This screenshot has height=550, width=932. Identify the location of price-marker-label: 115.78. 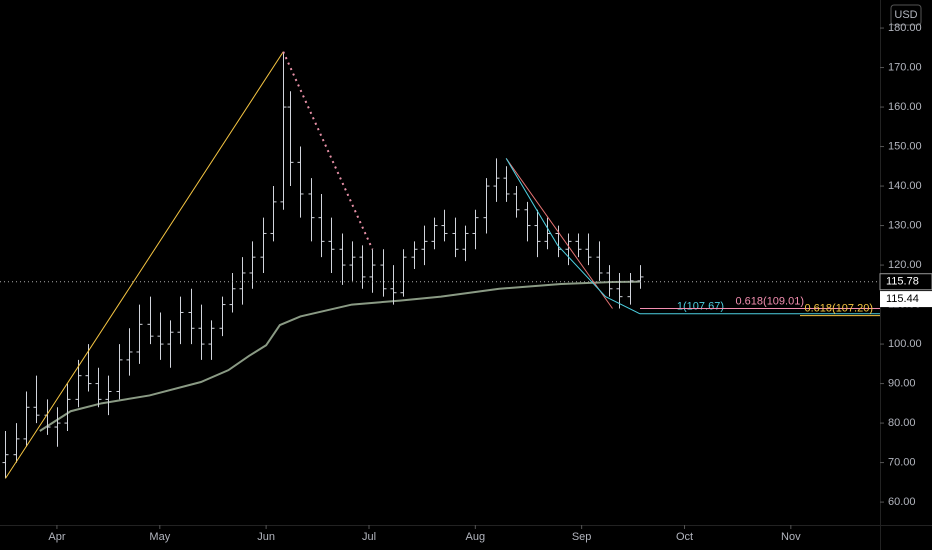
(902, 282).